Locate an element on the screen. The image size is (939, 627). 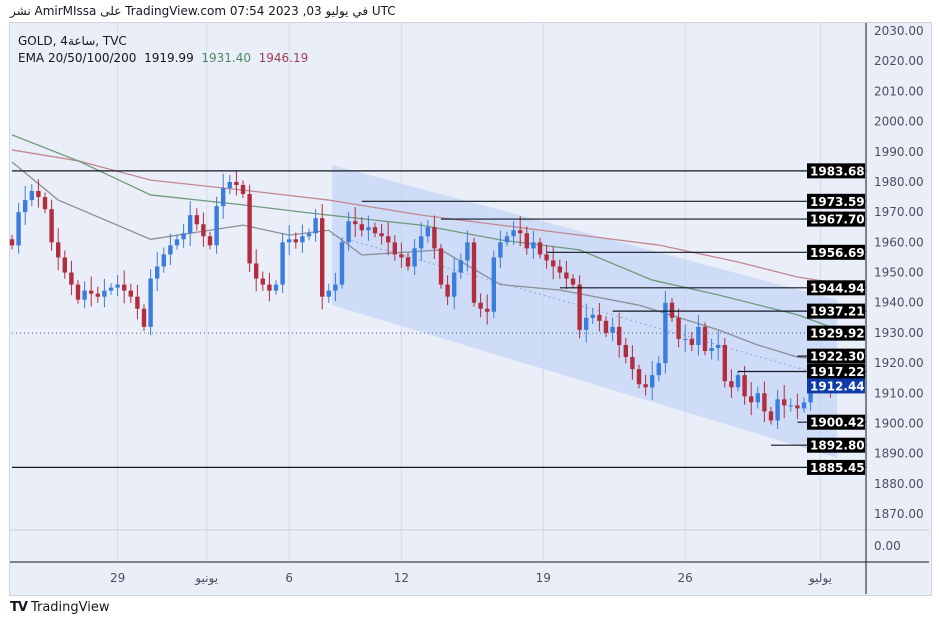
lower-pane-tick-label: 0.00 is located at coordinates (887, 546).